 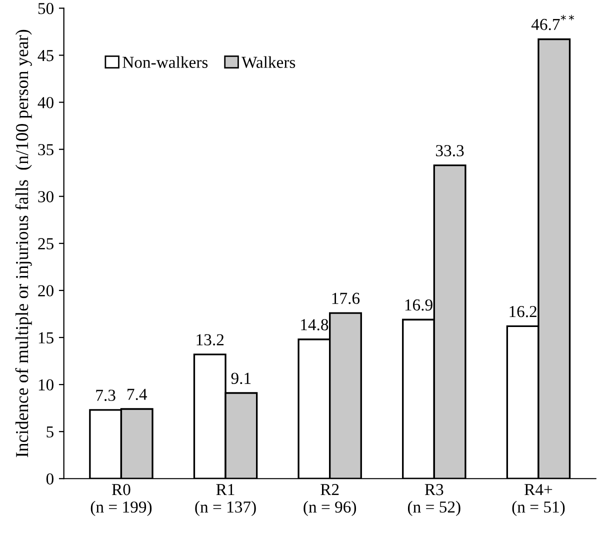 I want to click on data-label: 9.1, so click(x=241, y=378).